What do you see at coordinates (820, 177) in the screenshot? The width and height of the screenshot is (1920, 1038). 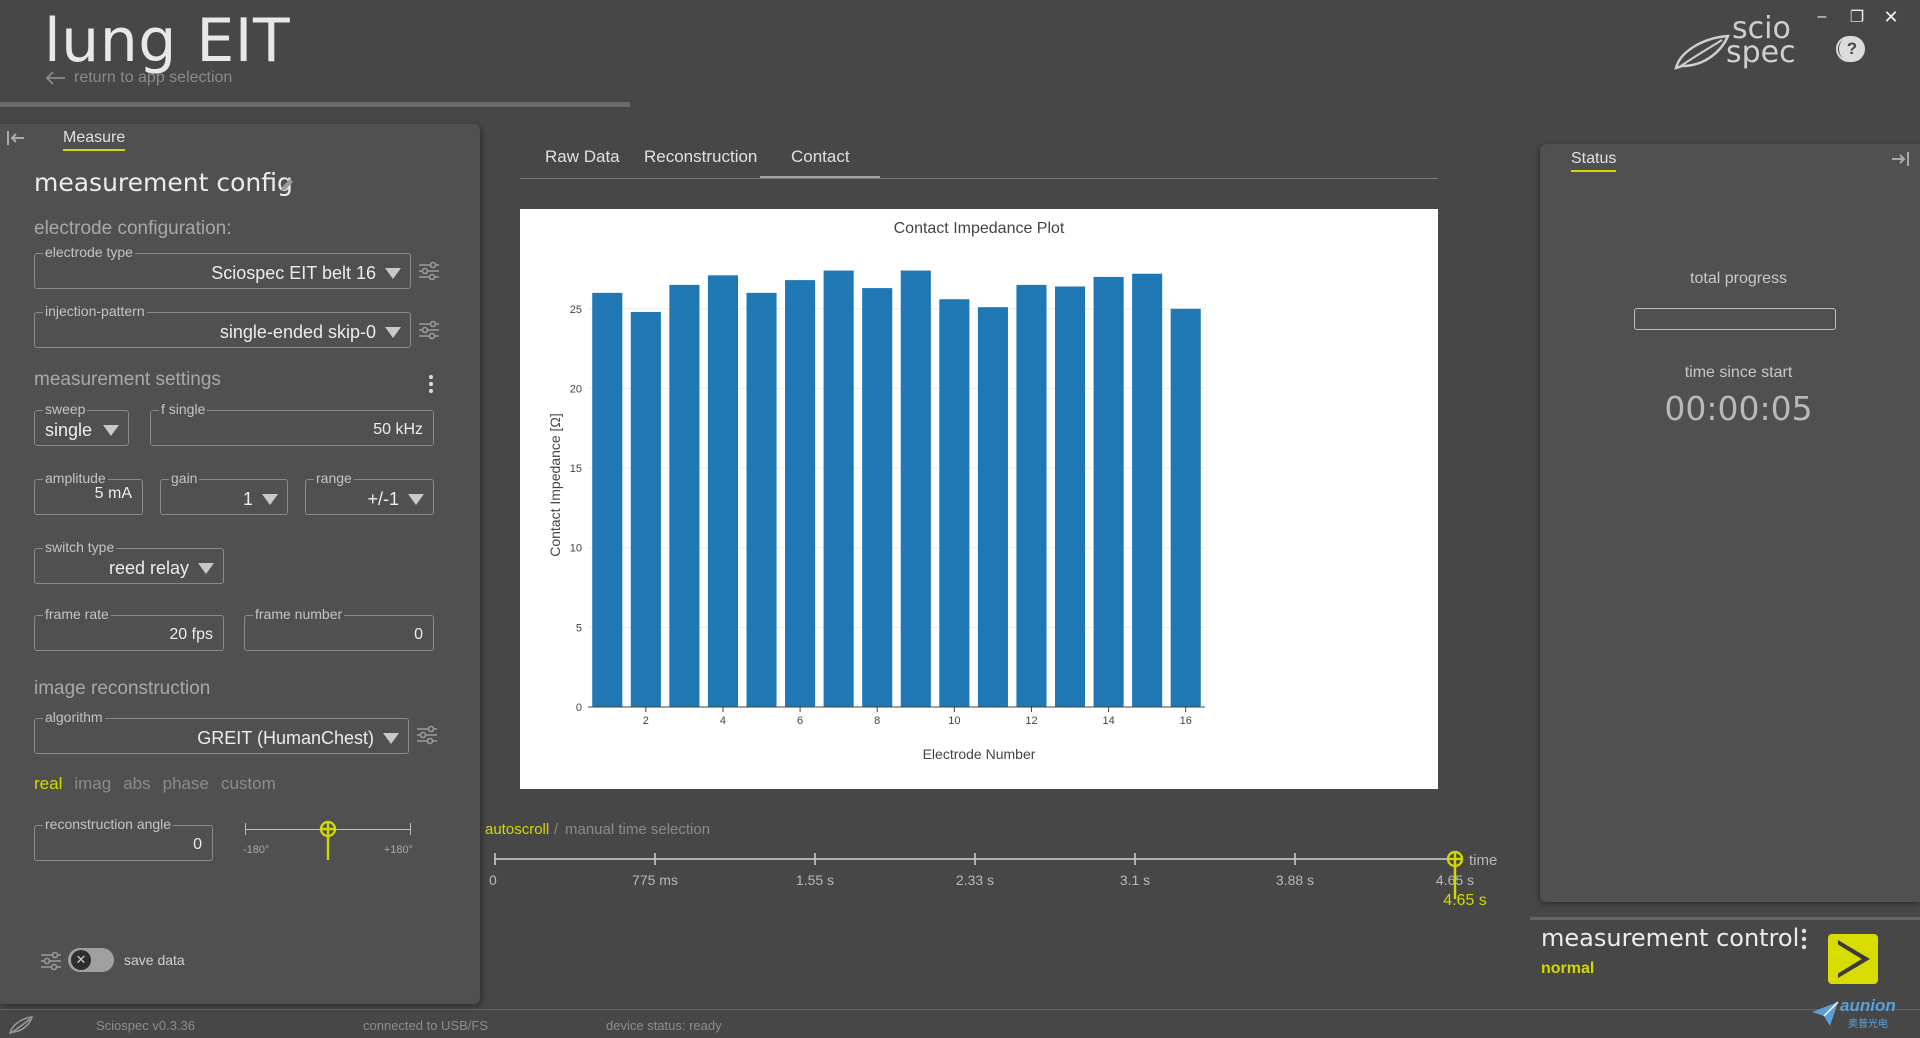 I see `active-tab-indicator` at bounding box center [820, 177].